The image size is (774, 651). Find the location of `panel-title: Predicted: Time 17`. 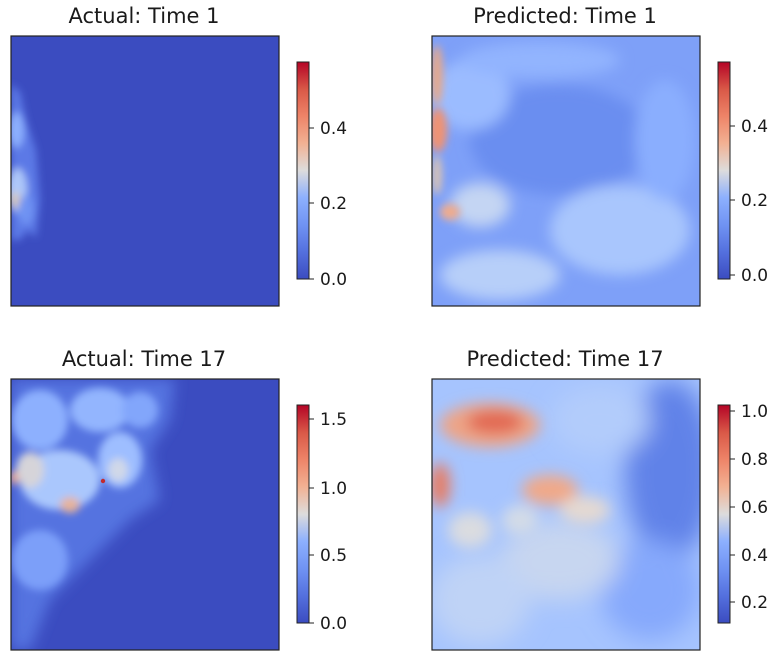

panel-title: Predicted: Time 17 is located at coordinates (564, 359).